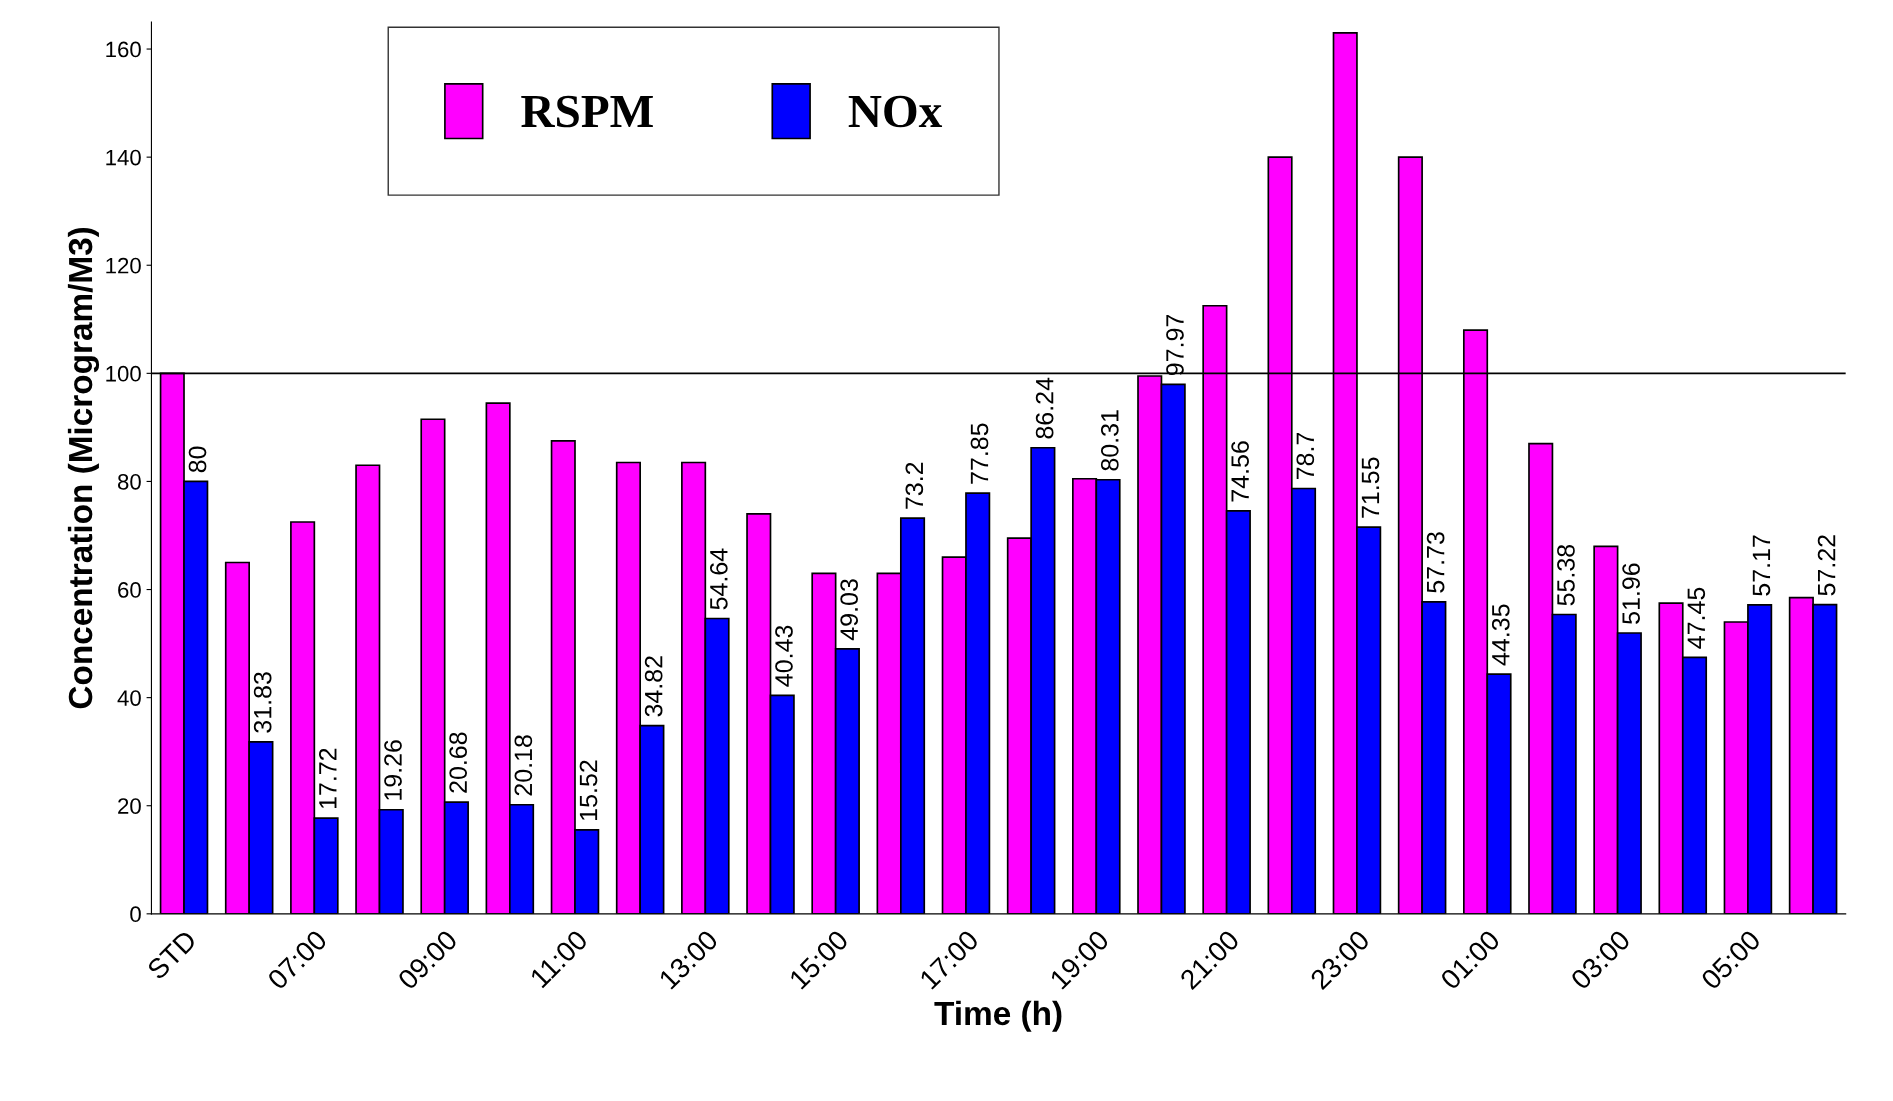 This screenshot has height=1101, width=1893. Describe the element at coordinates (1044, 408) in the screenshot. I see `data-label: 86.24` at that location.